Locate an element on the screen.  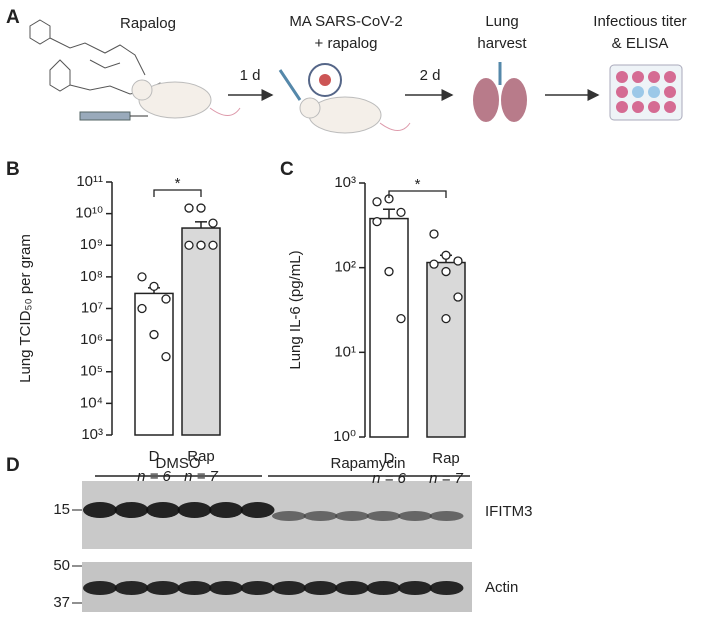
y-tick-label: 10² is located at coordinates (345, 267).